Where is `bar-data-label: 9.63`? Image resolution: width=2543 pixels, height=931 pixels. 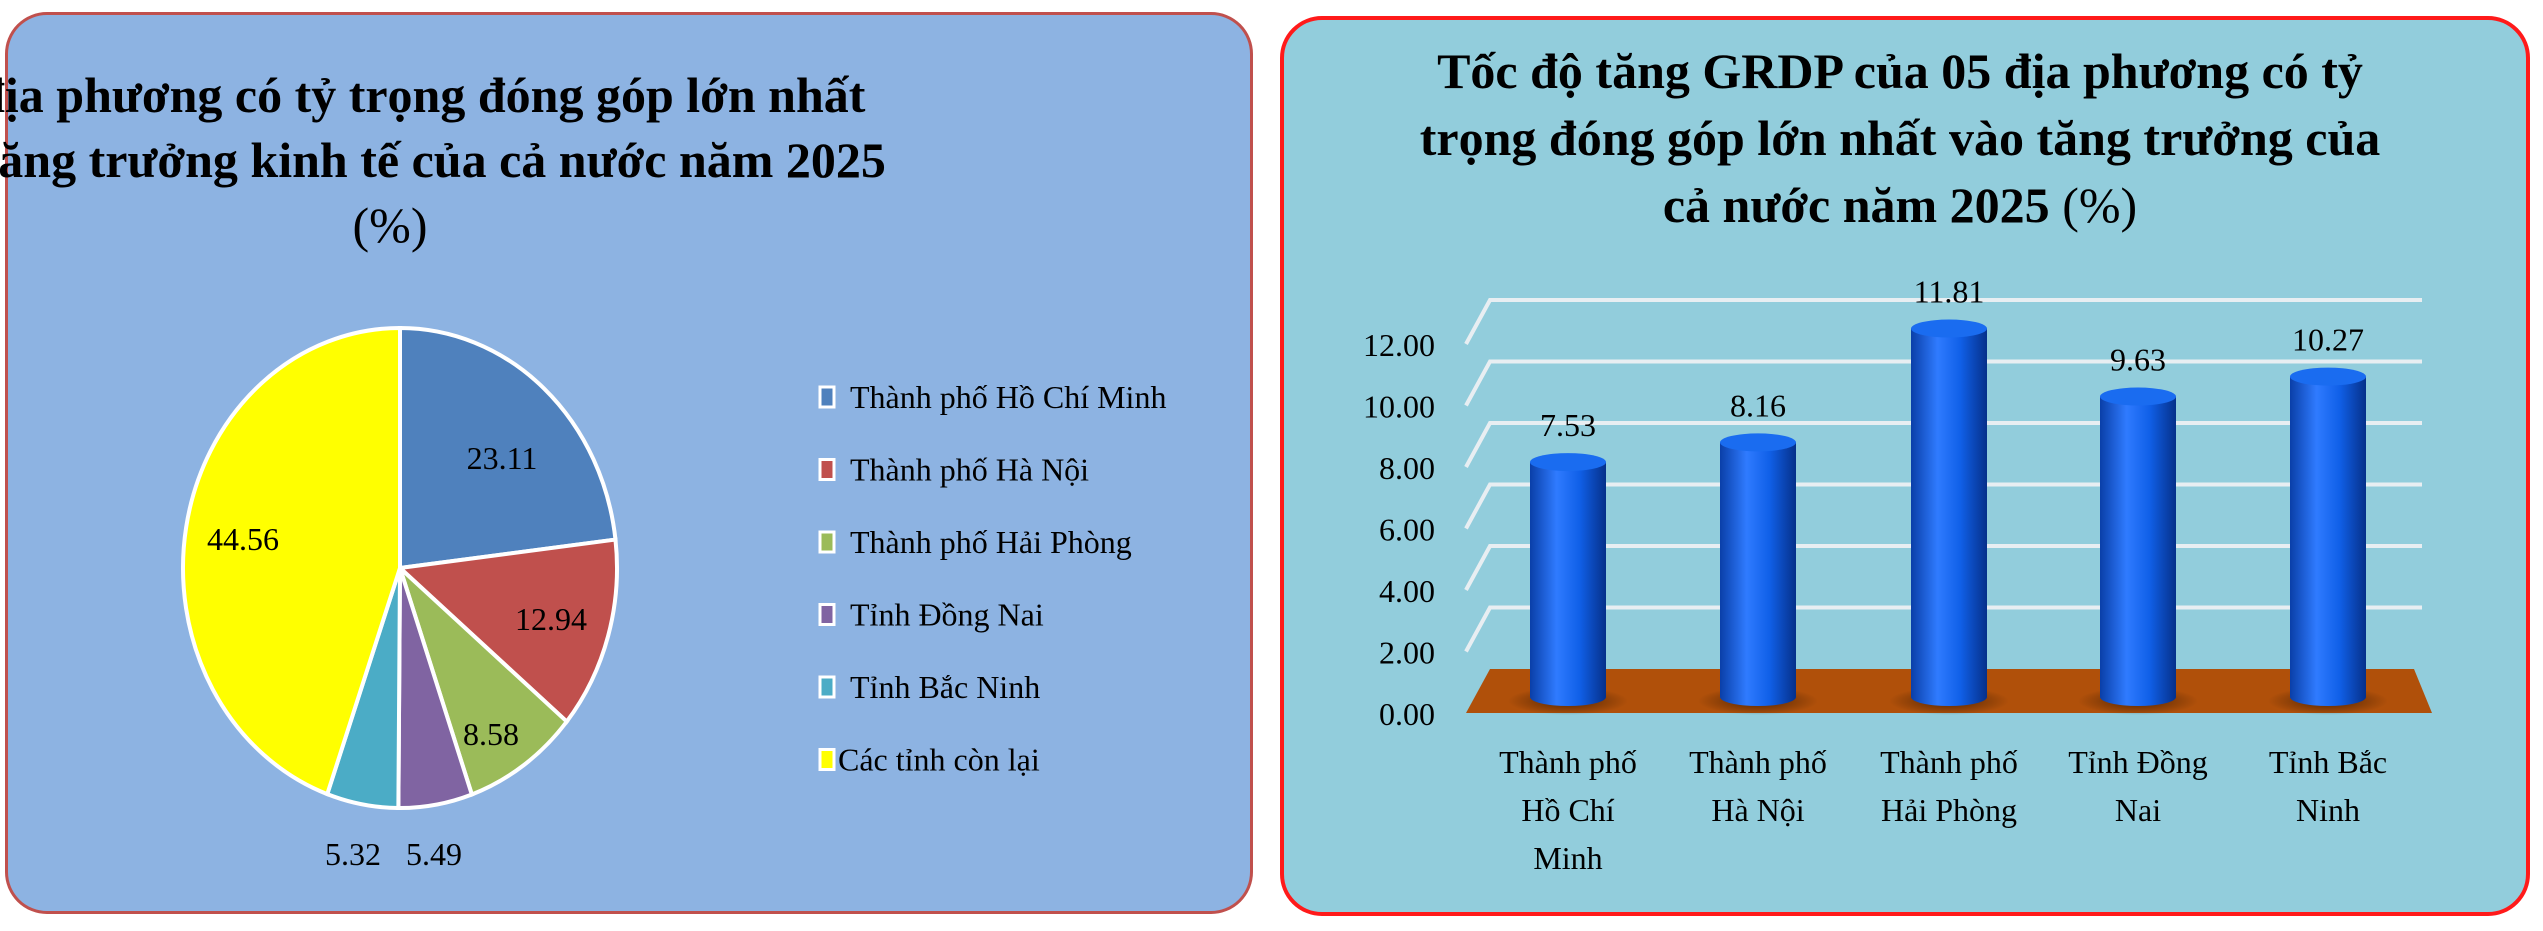 bar-data-label: 9.63 is located at coordinates (2138, 360).